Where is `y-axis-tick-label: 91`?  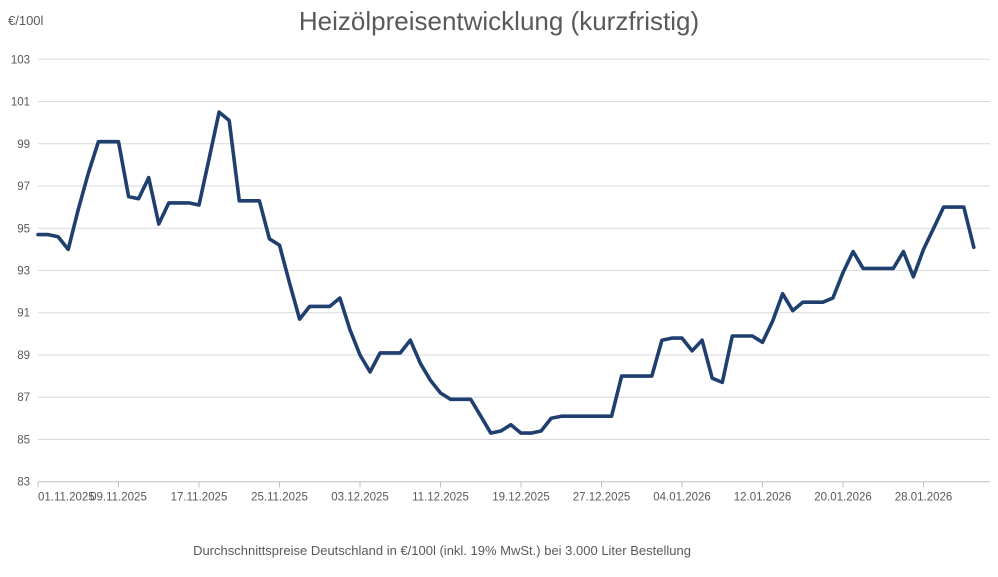
y-axis-tick-label: 91 is located at coordinates (23, 314).